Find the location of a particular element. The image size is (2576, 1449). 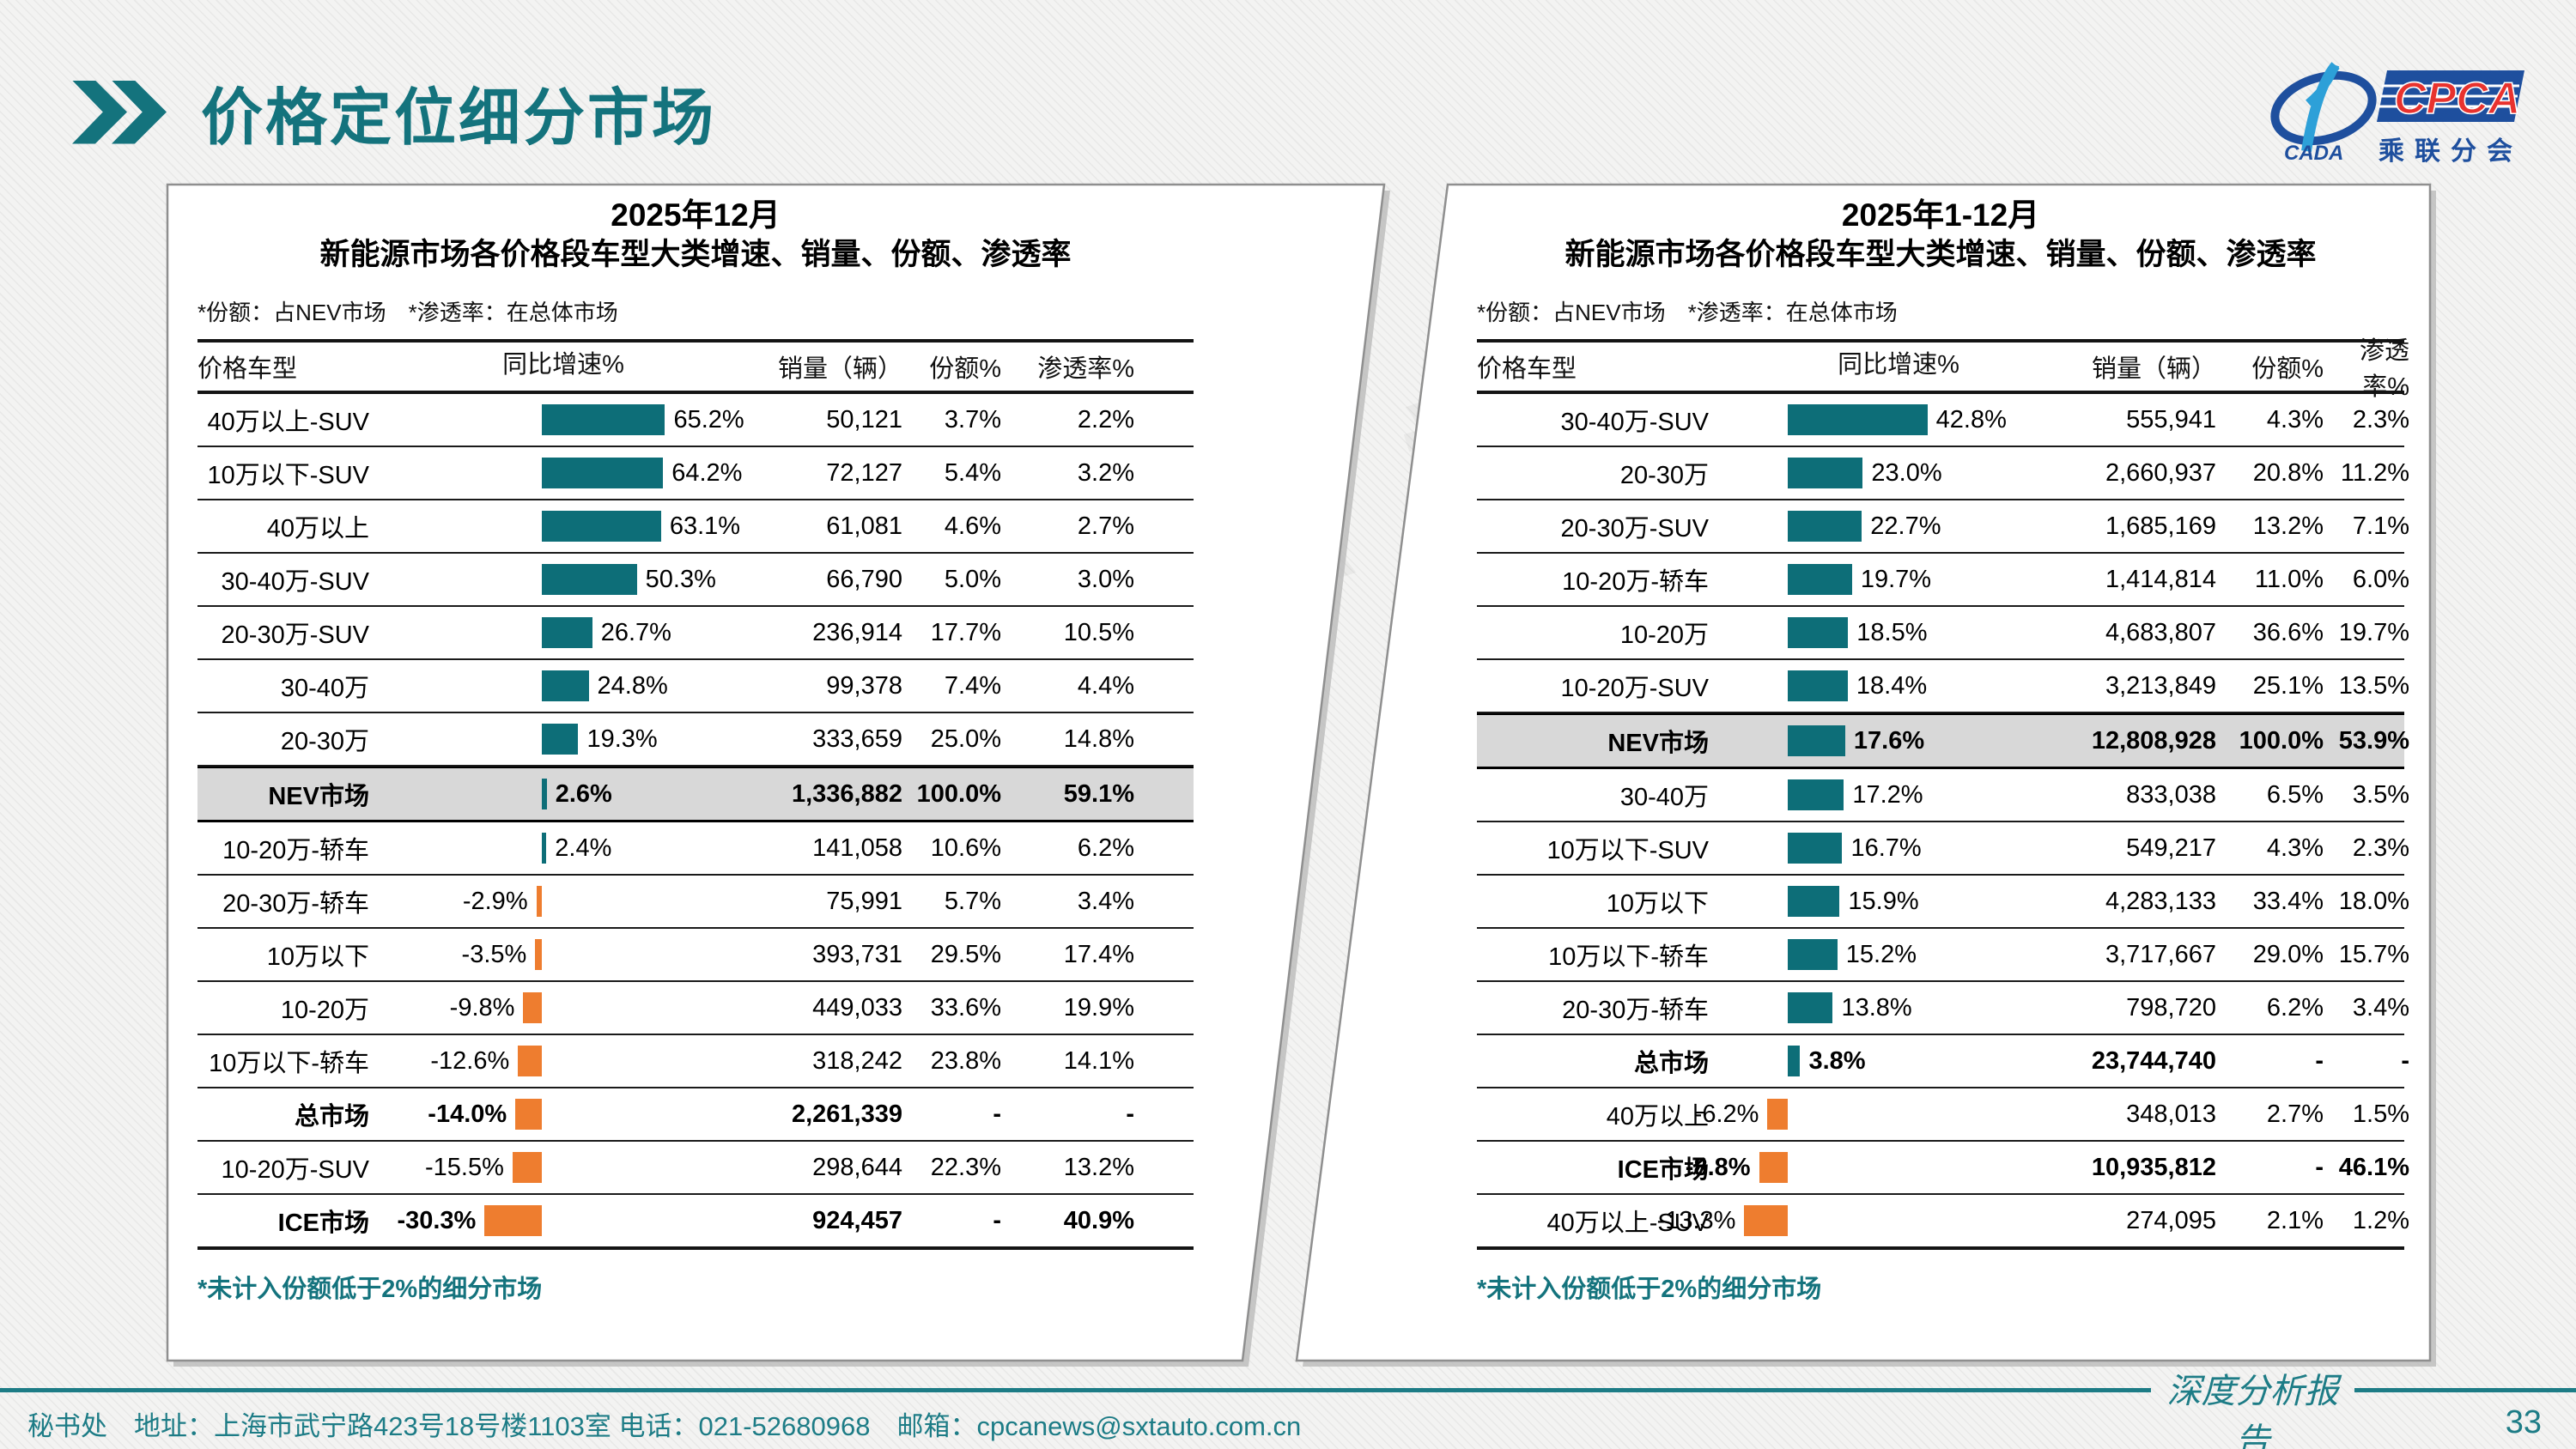

growth-bar-cell: 24.8% is located at coordinates (563, 686).